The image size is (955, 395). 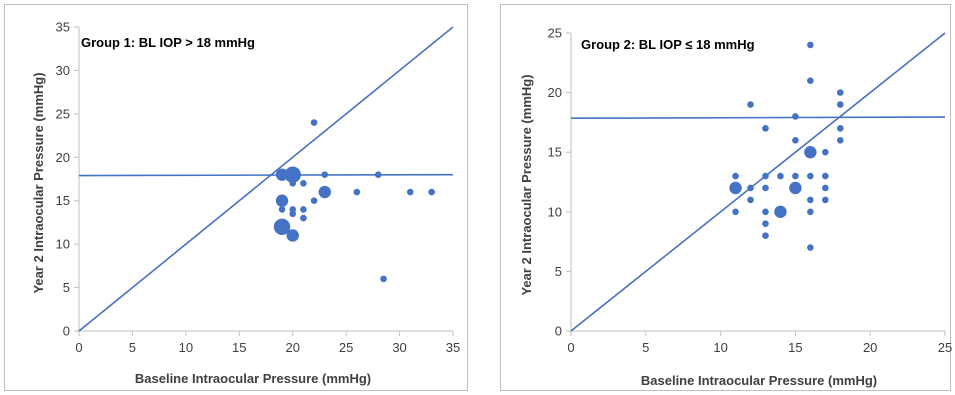 I want to click on x-tick-label: 30, so click(x=399, y=347).